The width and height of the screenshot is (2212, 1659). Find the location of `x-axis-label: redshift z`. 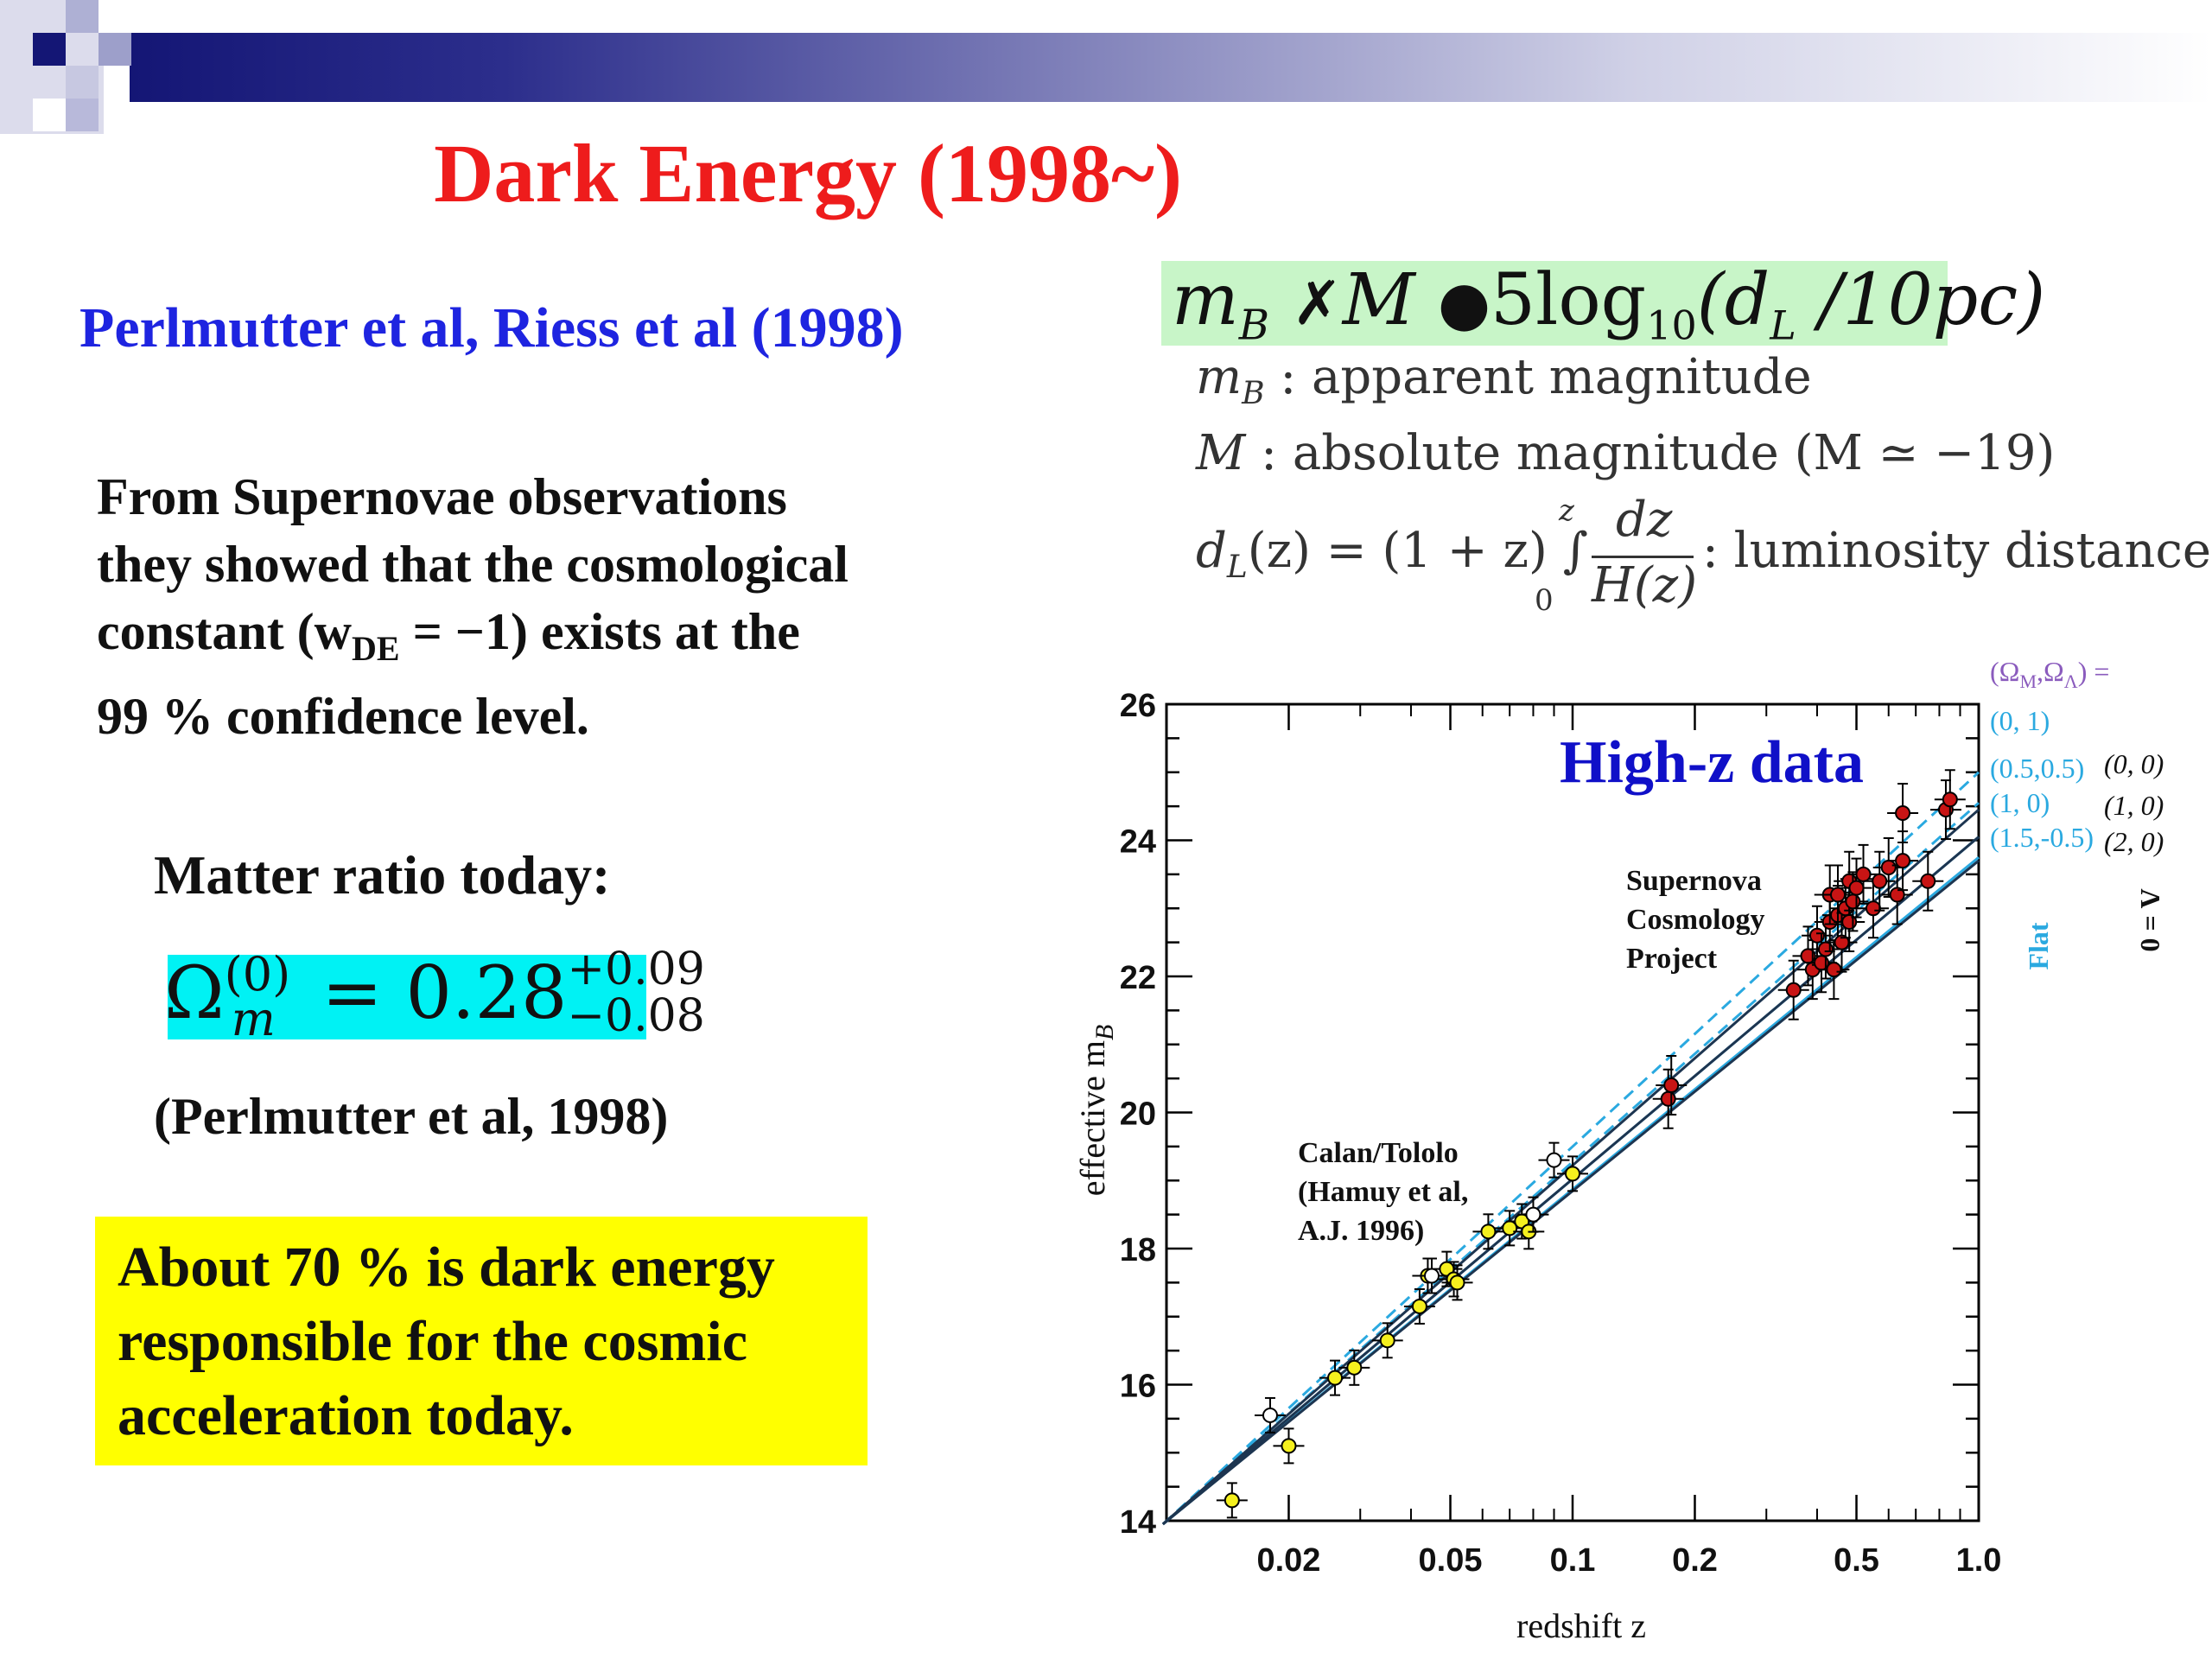

x-axis-label: redshift z is located at coordinates (1581, 1625).